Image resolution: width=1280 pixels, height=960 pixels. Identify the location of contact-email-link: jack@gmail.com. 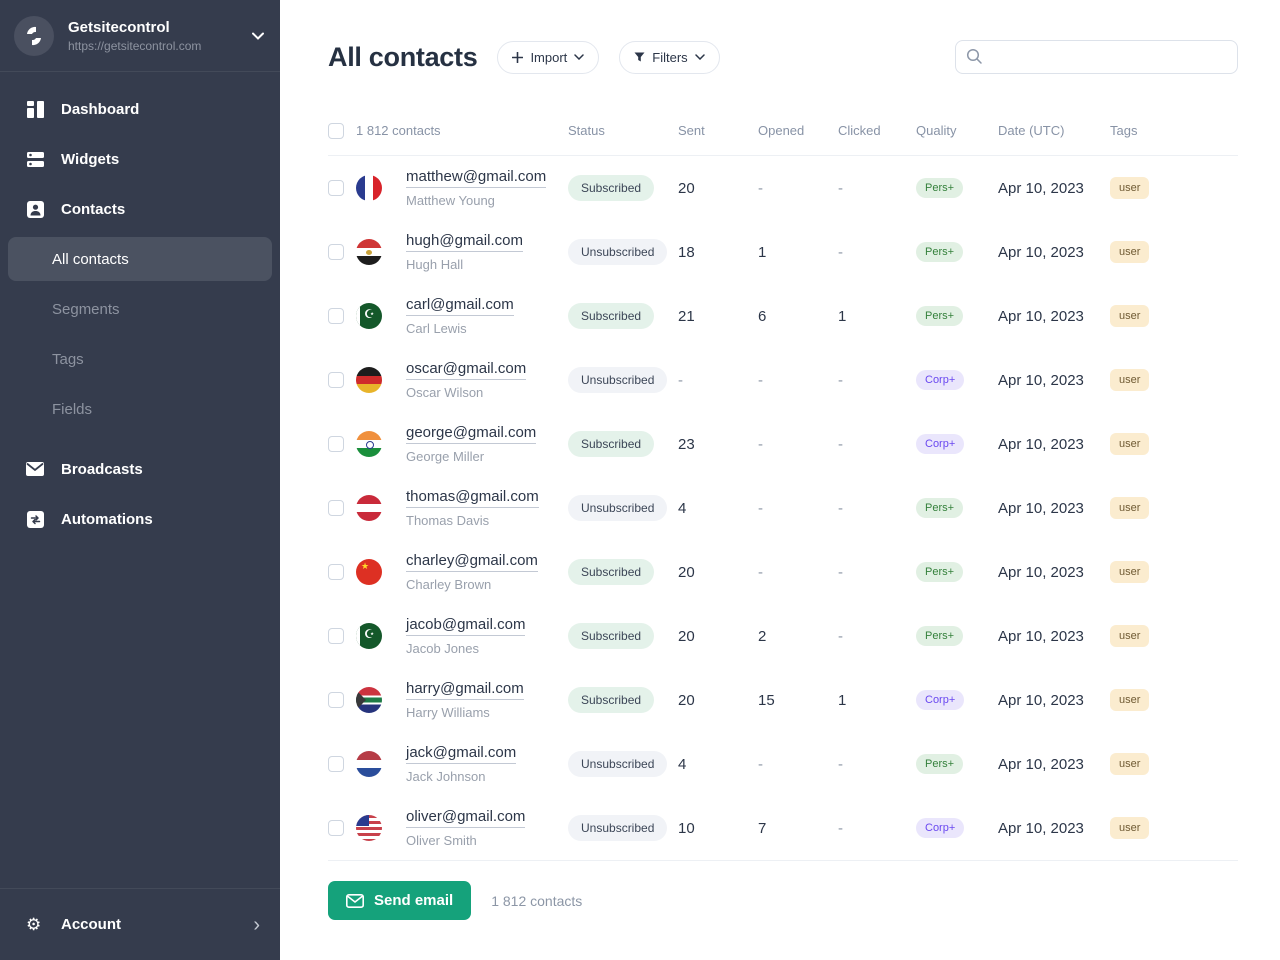
(461, 754).